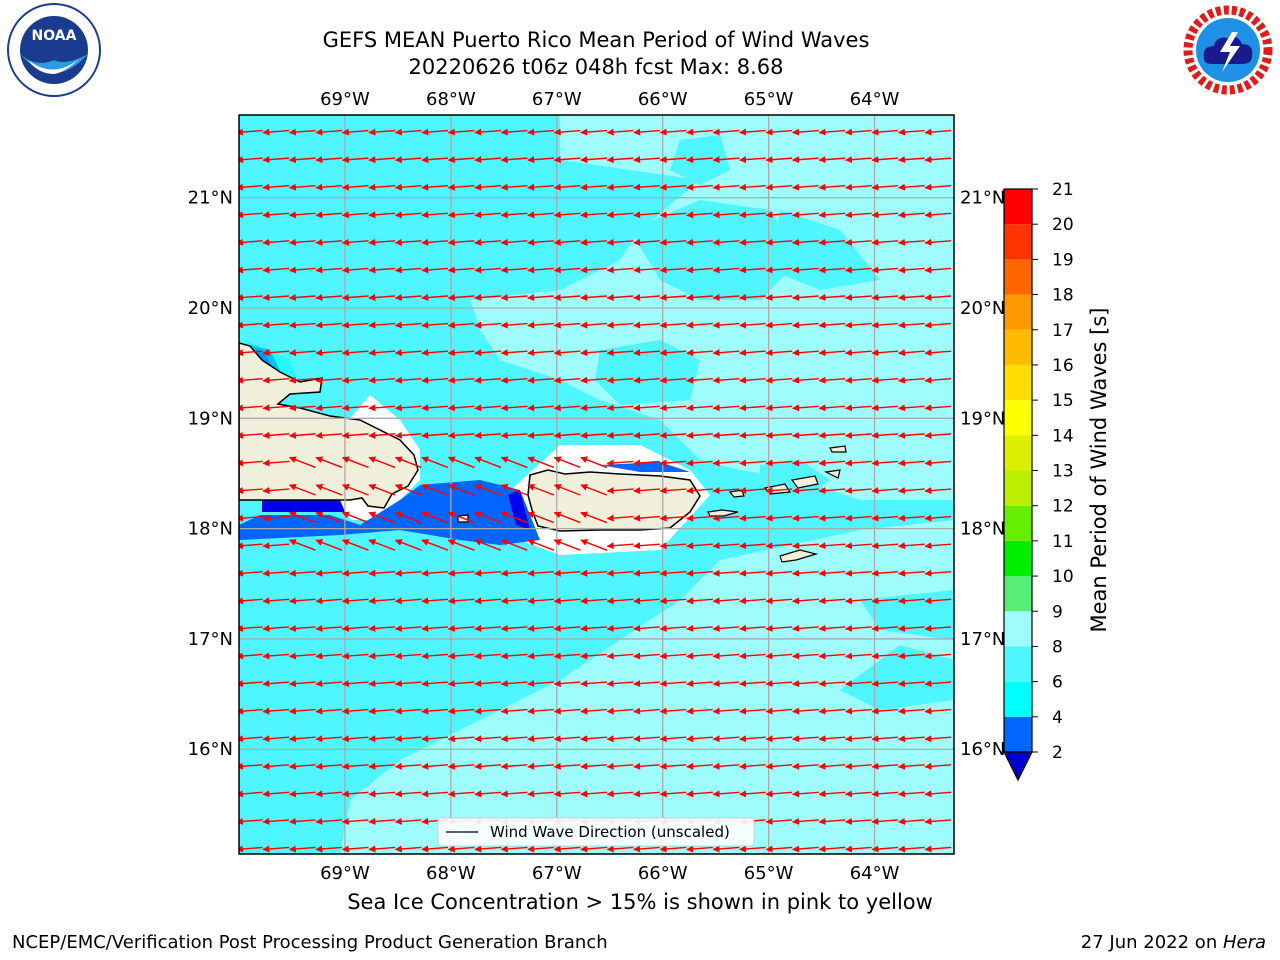 The height and width of the screenshot is (960, 1280). What do you see at coordinates (1063, 577) in the screenshot?
I see `colorbar-tick-label: 10` at bounding box center [1063, 577].